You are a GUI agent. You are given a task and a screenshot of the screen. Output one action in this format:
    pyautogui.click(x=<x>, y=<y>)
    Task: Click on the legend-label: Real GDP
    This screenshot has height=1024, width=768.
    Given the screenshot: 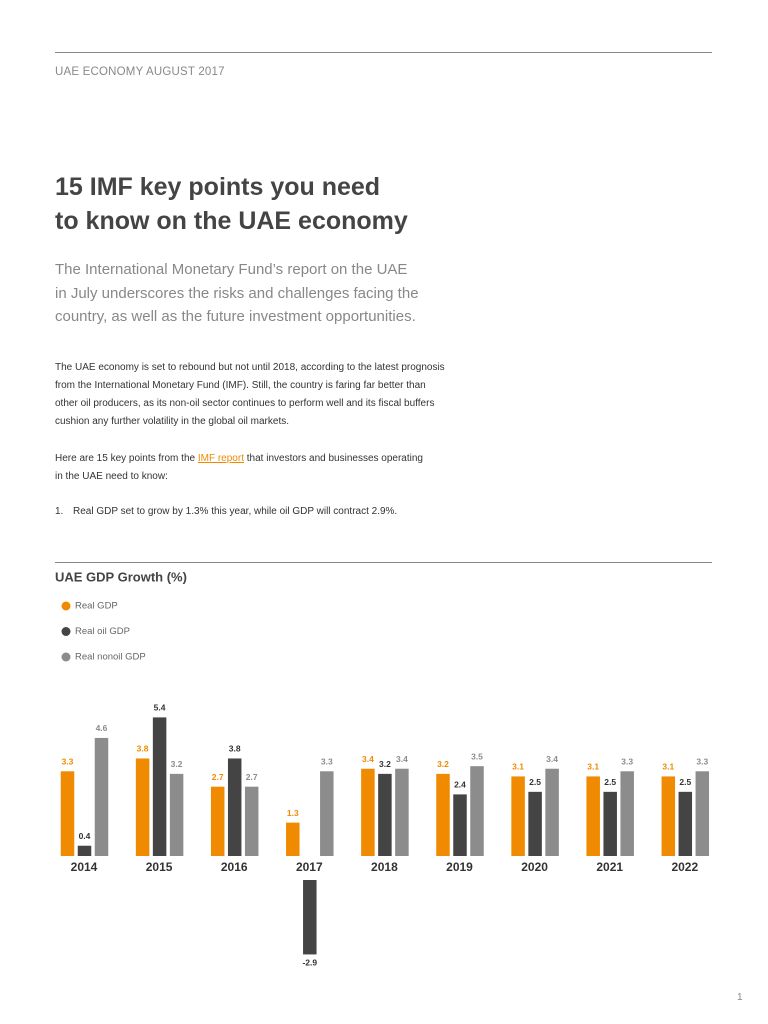 What is the action you would take?
    pyautogui.click(x=96, y=606)
    